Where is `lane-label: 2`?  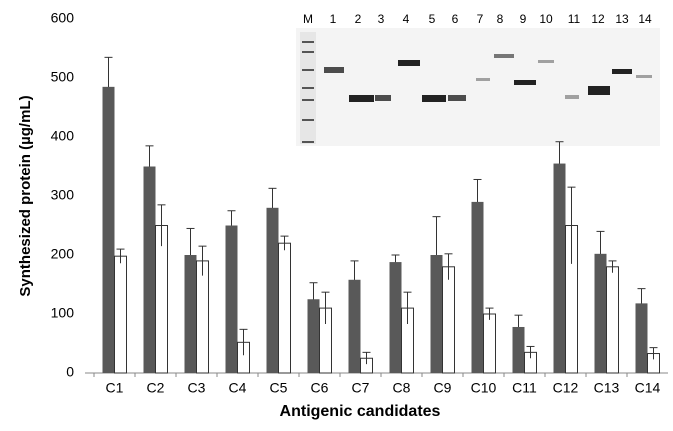 lane-label: 2 is located at coordinates (358, 19).